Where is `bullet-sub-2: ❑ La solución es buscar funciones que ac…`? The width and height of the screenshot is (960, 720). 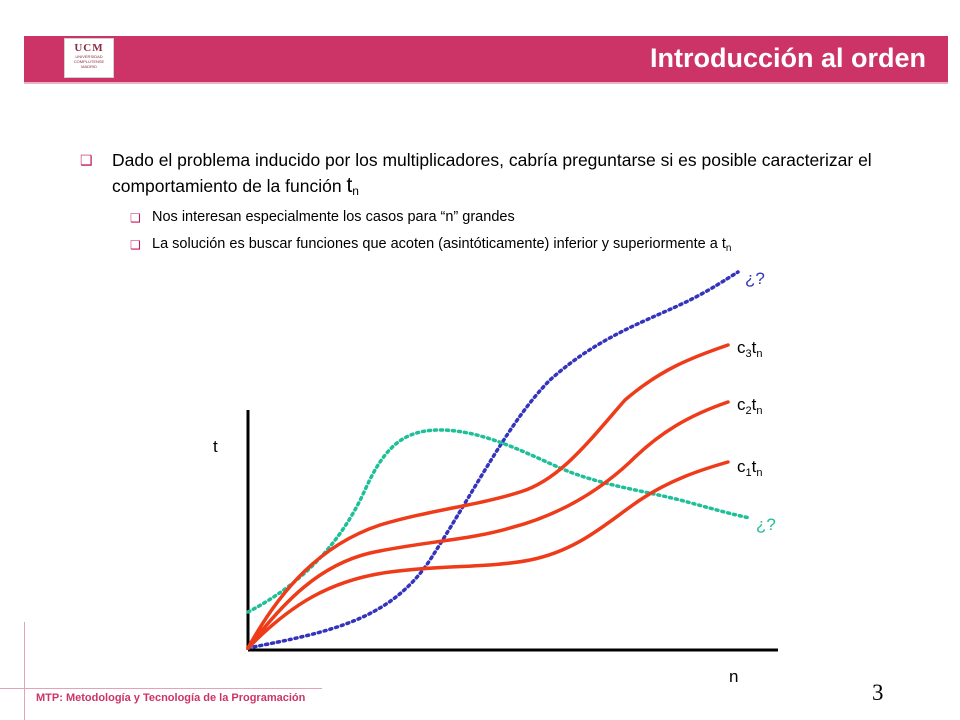
bullet-sub-2: ❑ La solución es buscar funciones que ac… is located at coordinates (430, 246).